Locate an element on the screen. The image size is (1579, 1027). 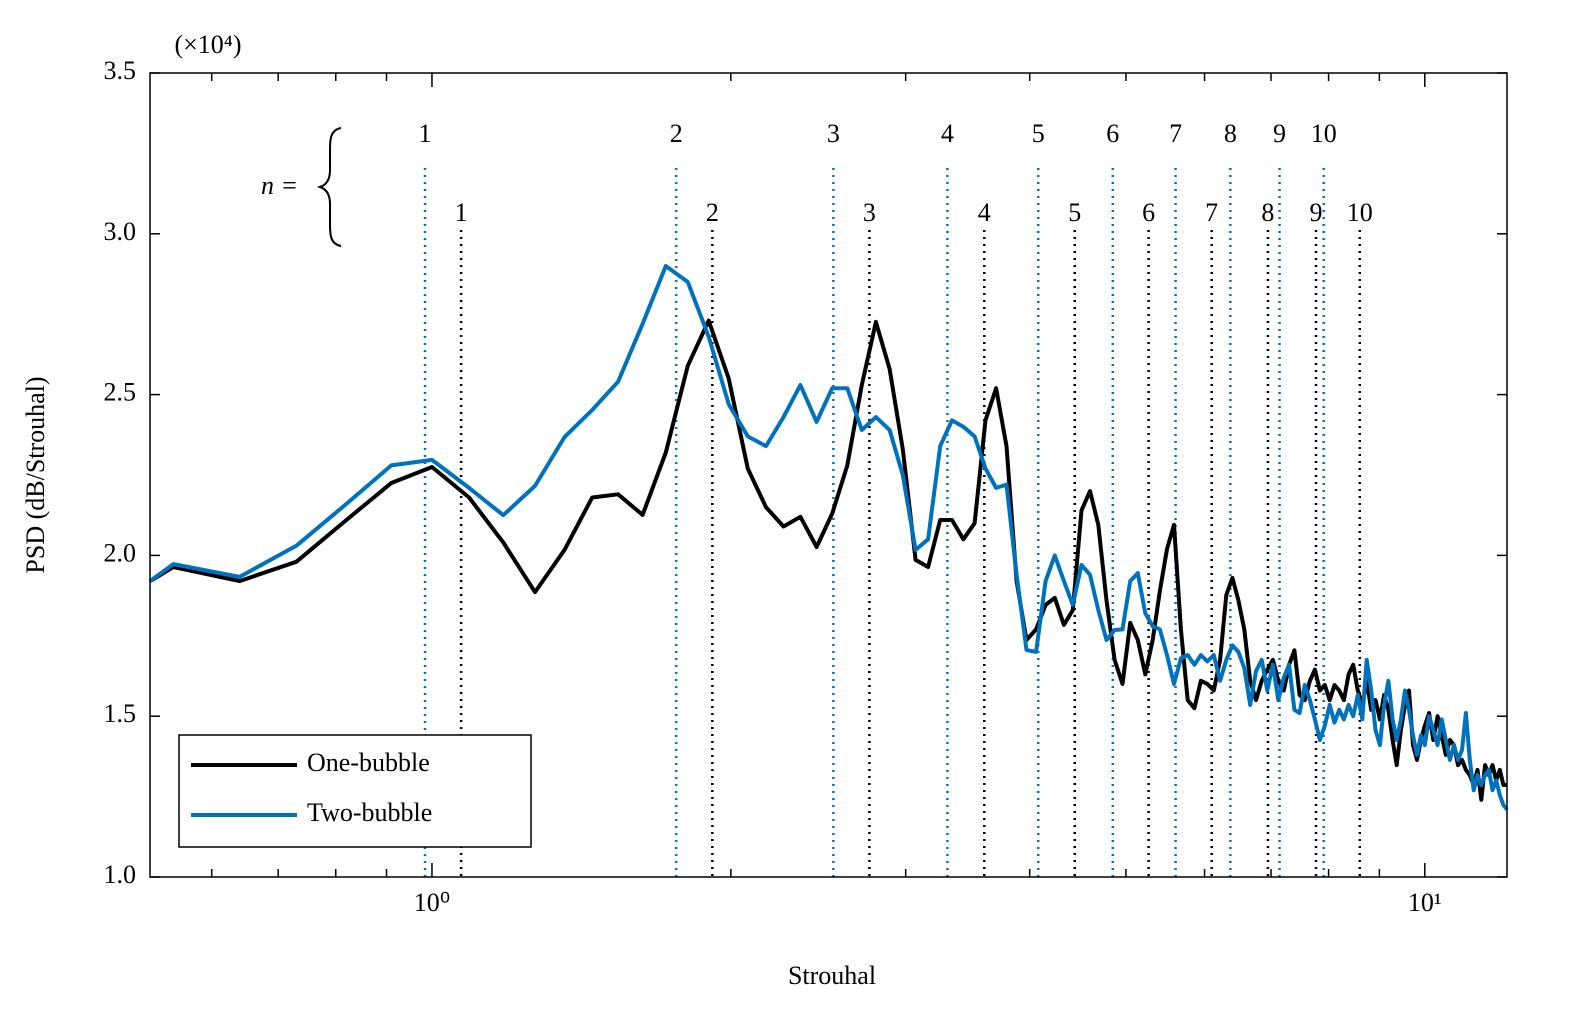
y-tick-label: 3.5 is located at coordinates (120, 70).